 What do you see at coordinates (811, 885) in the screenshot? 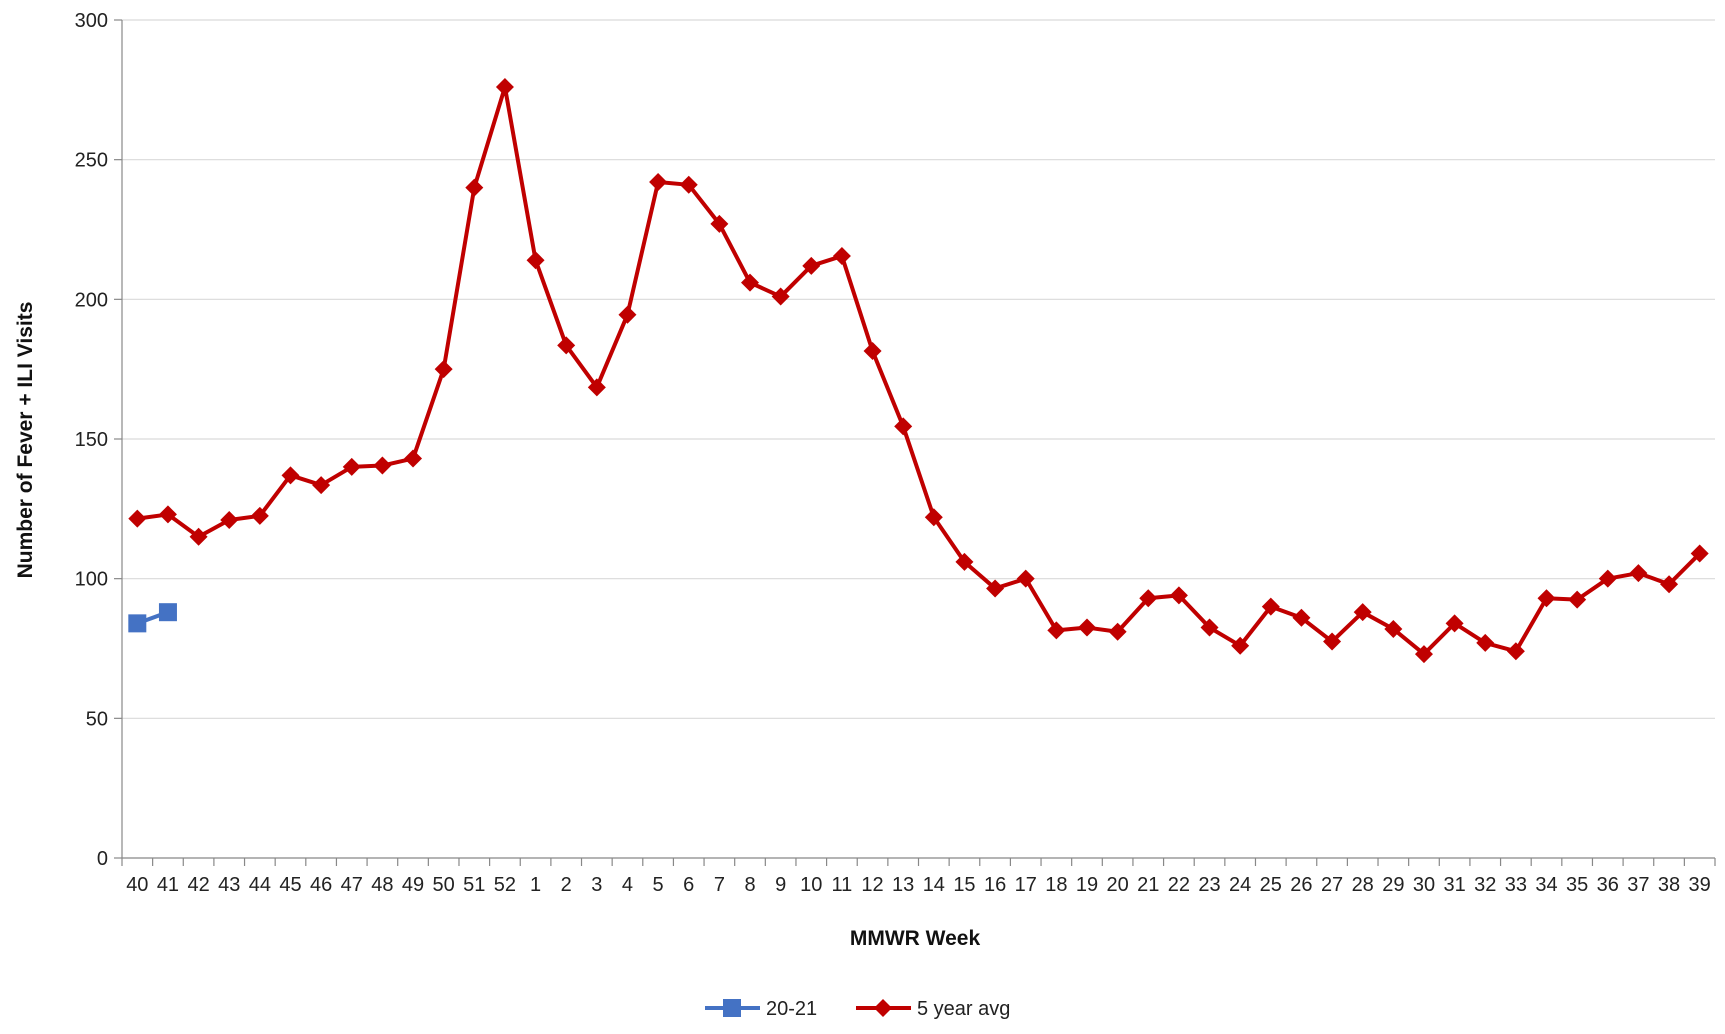
I see `x-tick-label: 10` at bounding box center [811, 885].